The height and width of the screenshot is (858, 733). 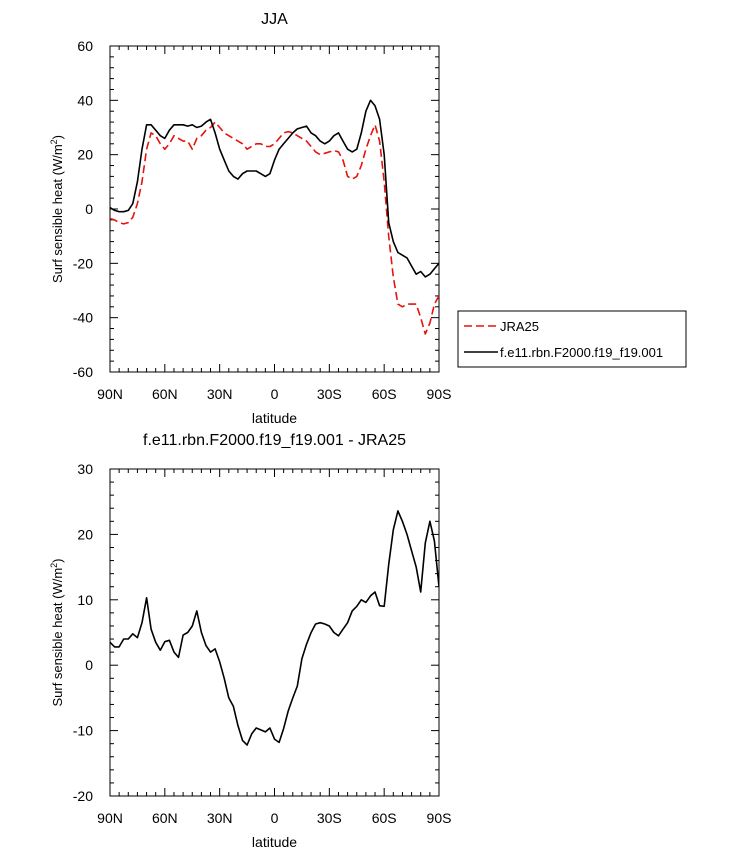 What do you see at coordinates (274, 440) in the screenshot?
I see `chart-title: f.e11.rbn.F2000.f19_f19.001 - JRA25` at bounding box center [274, 440].